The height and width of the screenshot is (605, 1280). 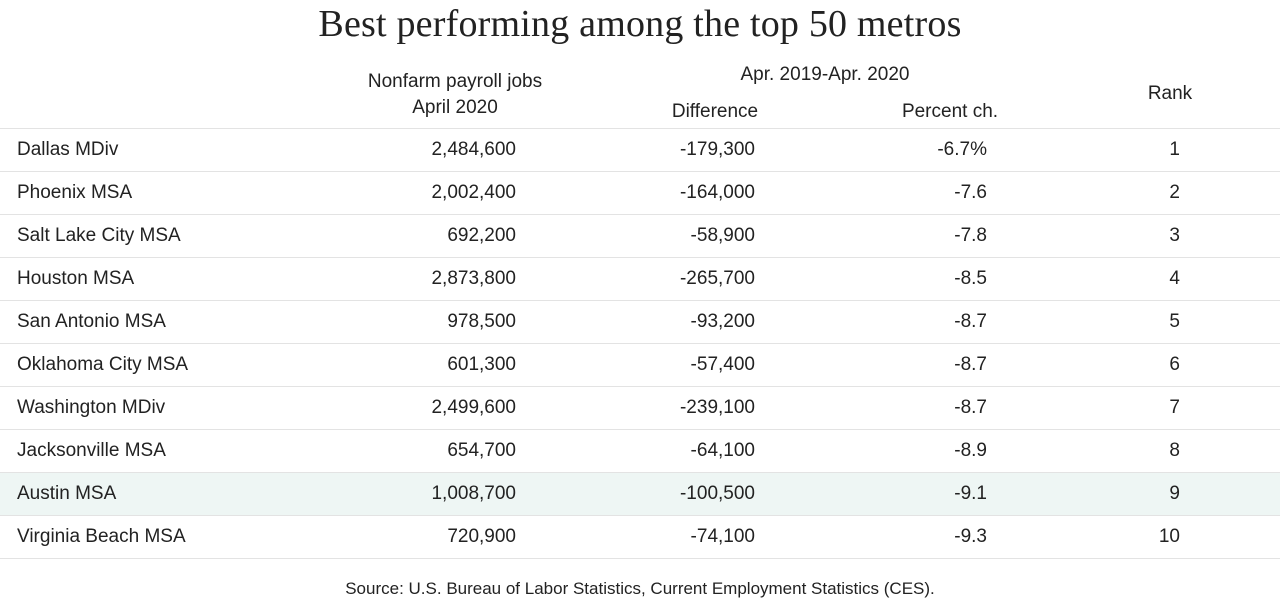 I want to click on rank-cell: 4, so click(x=1174, y=278).